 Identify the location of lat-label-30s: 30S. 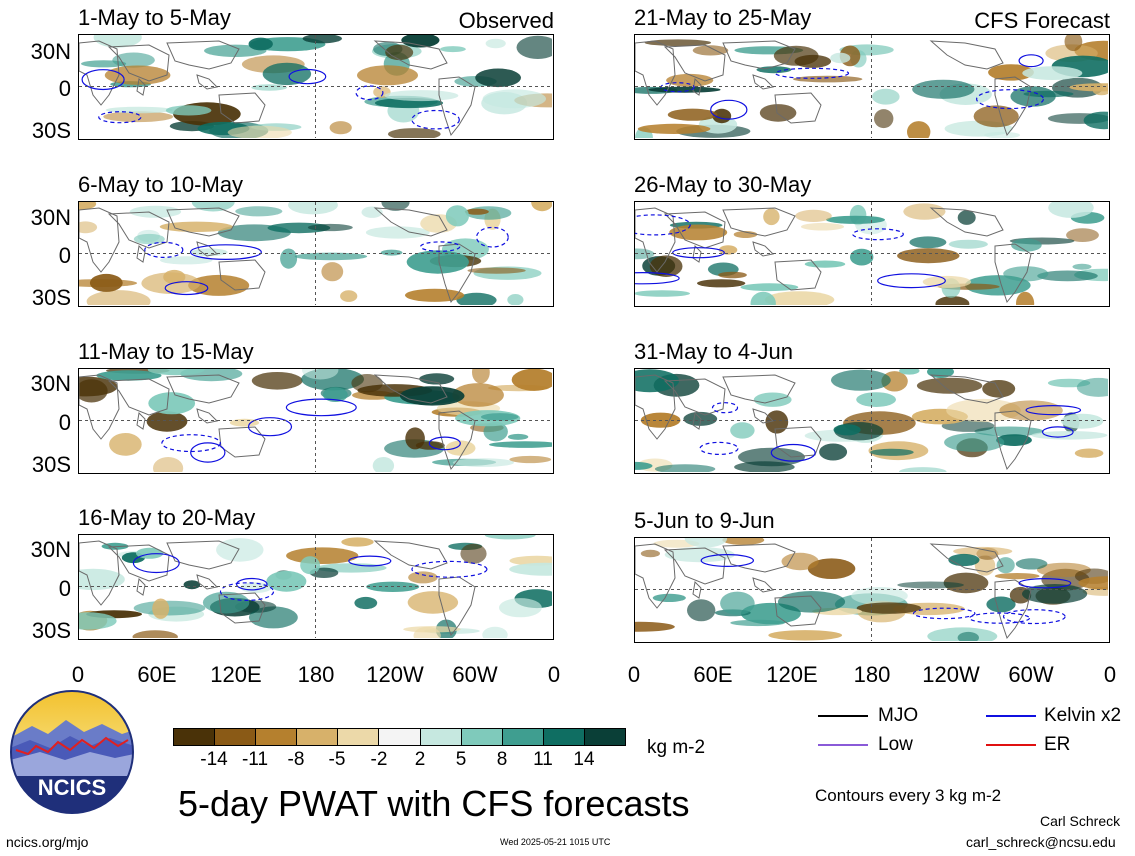
(51, 630).